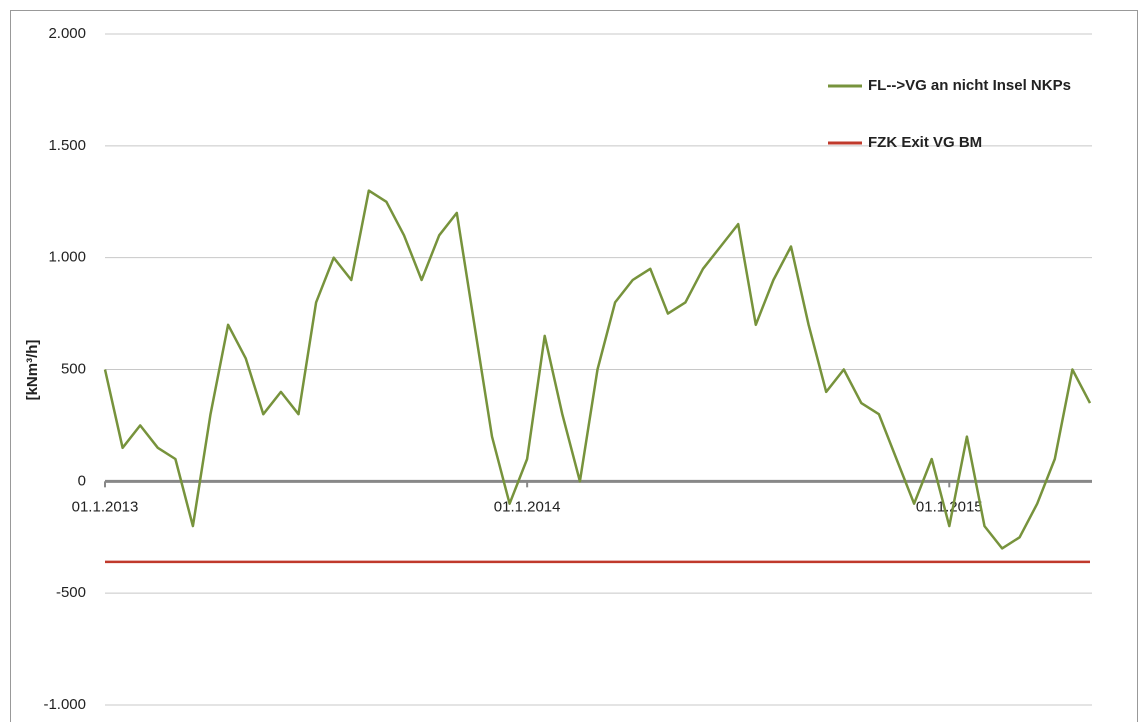 The height and width of the screenshot is (722, 1138). Describe the element at coordinates (71, 592) in the screenshot. I see `y-tick-label: -500` at that location.